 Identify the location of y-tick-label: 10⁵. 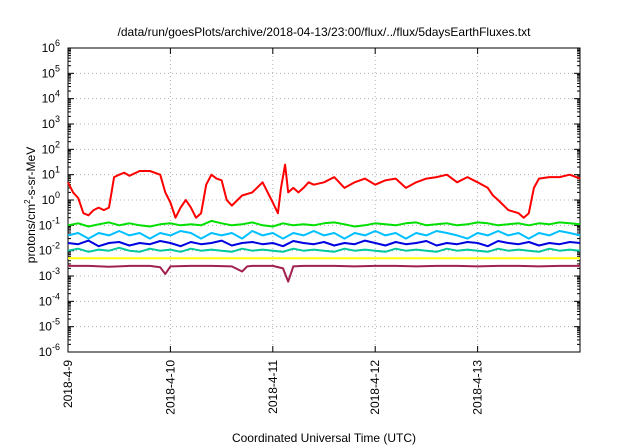
(51, 71).